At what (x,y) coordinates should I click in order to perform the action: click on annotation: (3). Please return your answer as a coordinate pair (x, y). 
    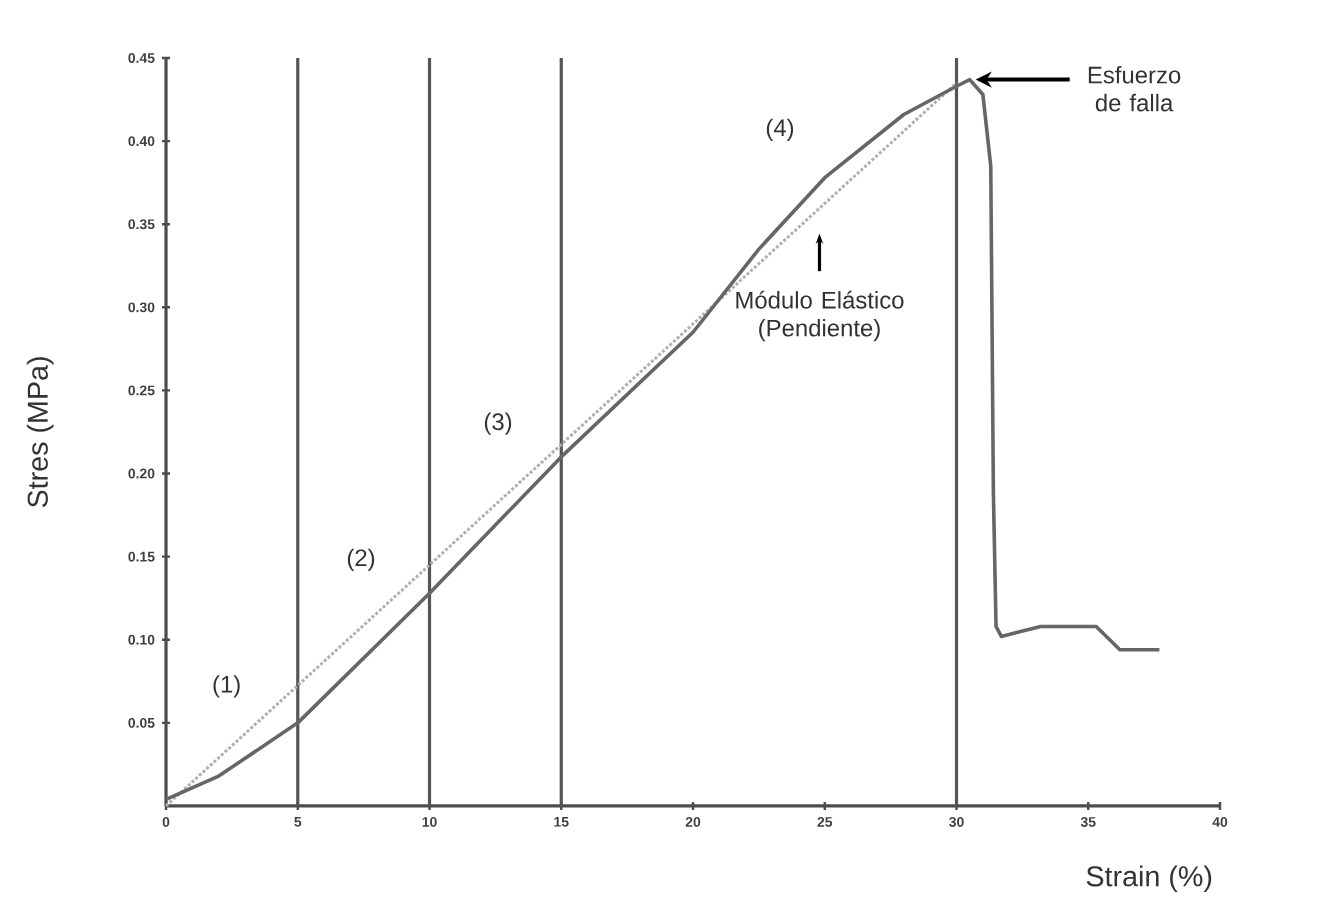
    Looking at the image, I should click on (498, 423).